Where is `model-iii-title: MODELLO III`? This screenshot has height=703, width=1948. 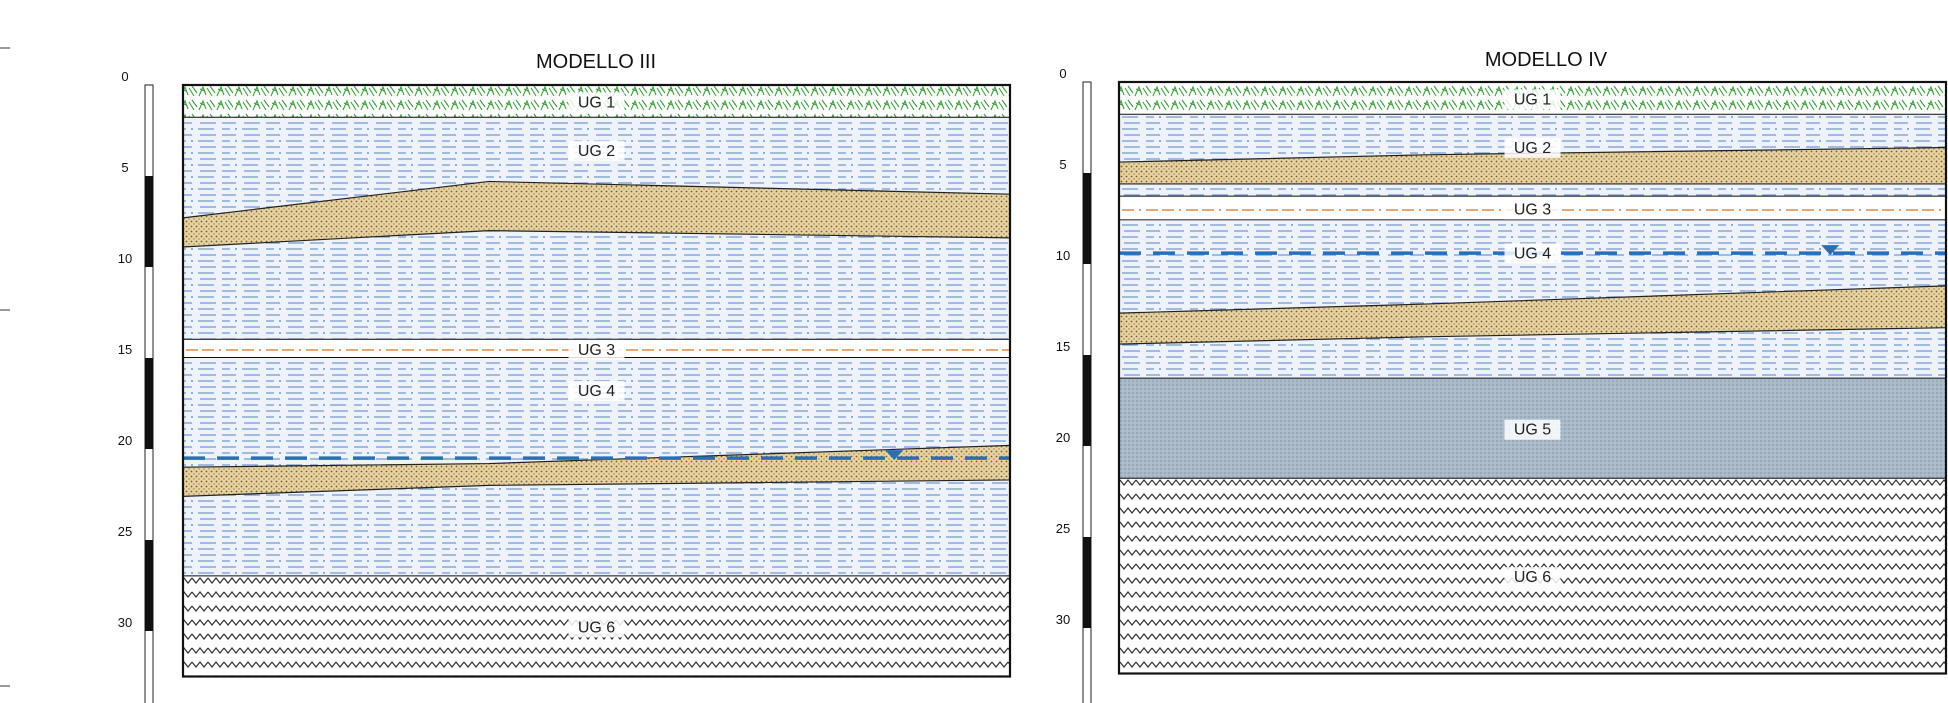 model-iii-title: MODELLO III is located at coordinates (596, 62).